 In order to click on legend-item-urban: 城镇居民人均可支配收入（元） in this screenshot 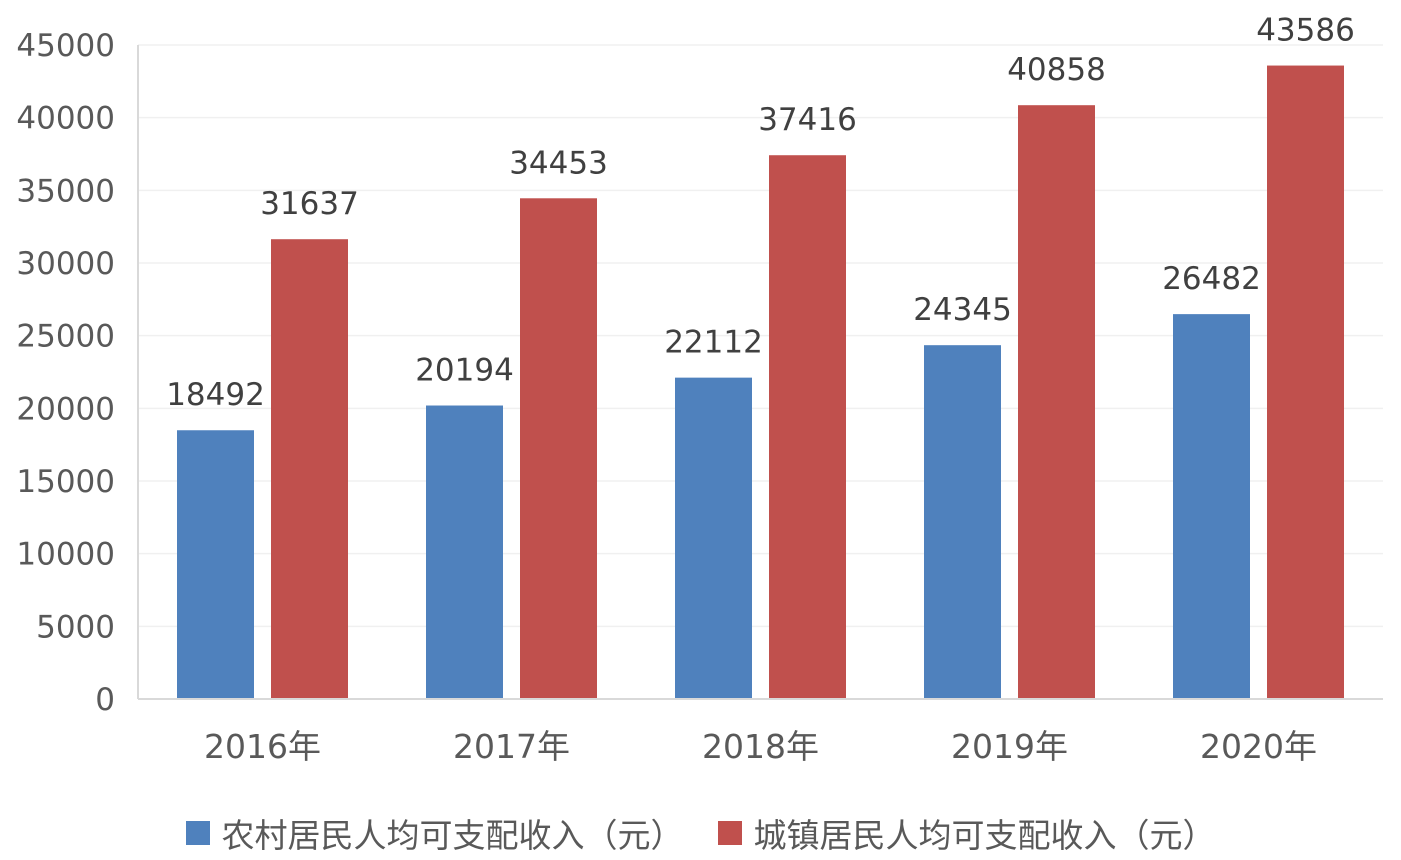, I will do `click(966, 833)`.